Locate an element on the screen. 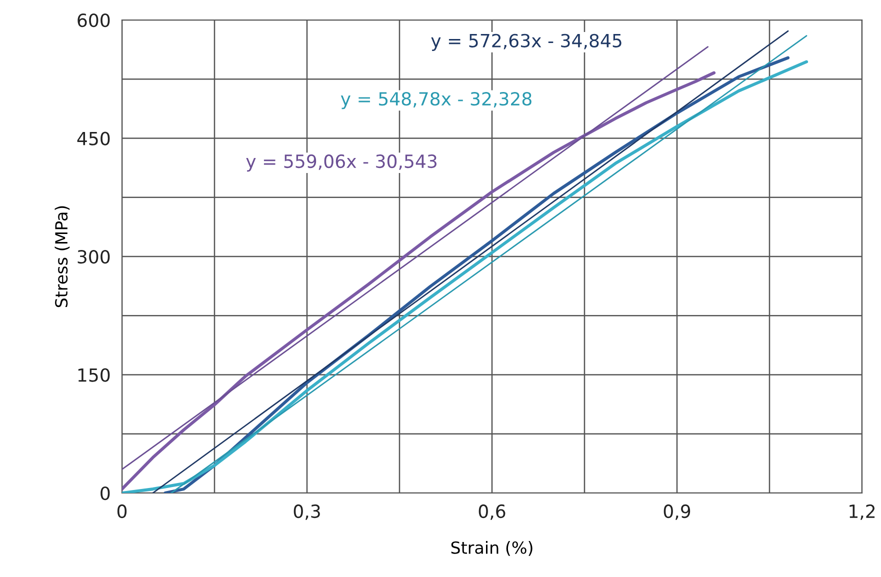 This screenshot has height=577, width=881. x-tick-label: 0,6 is located at coordinates (492, 512).